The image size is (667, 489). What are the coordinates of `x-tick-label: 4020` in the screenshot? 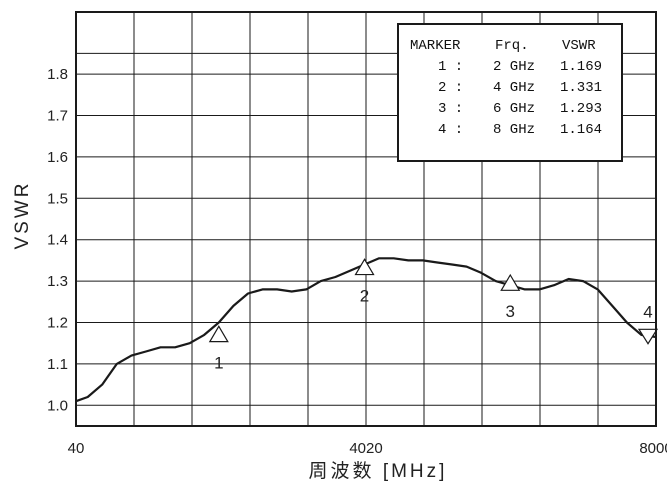 It's located at (365, 448).